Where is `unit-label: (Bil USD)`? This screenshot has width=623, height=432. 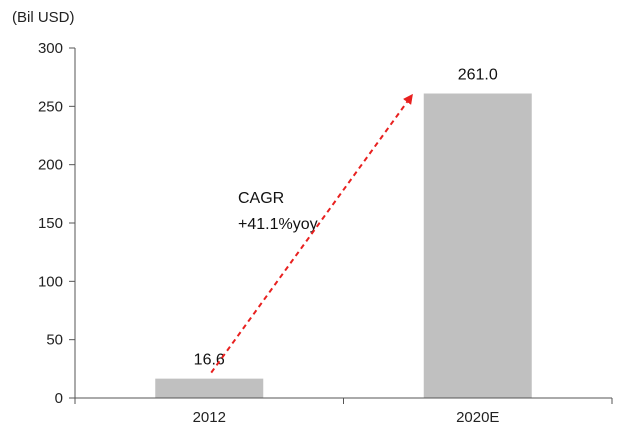 unit-label: (Bil USD) is located at coordinates (43, 17).